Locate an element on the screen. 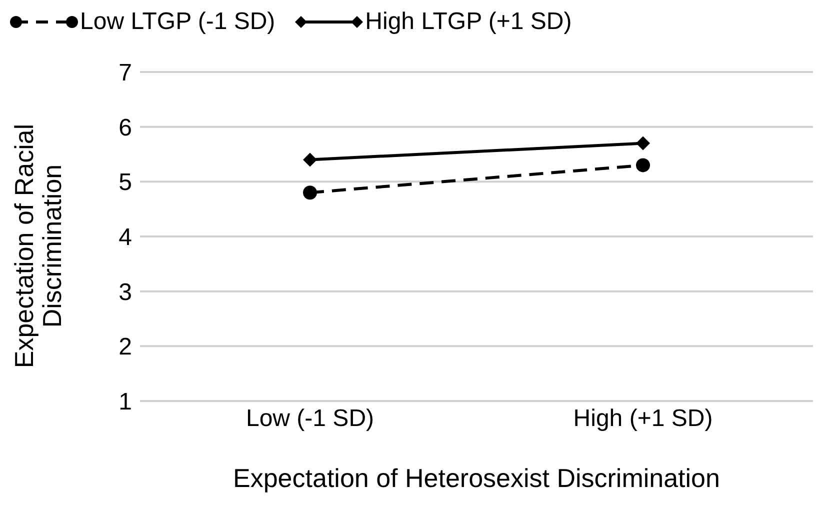  y-tick-label: 7 is located at coordinates (125, 73).